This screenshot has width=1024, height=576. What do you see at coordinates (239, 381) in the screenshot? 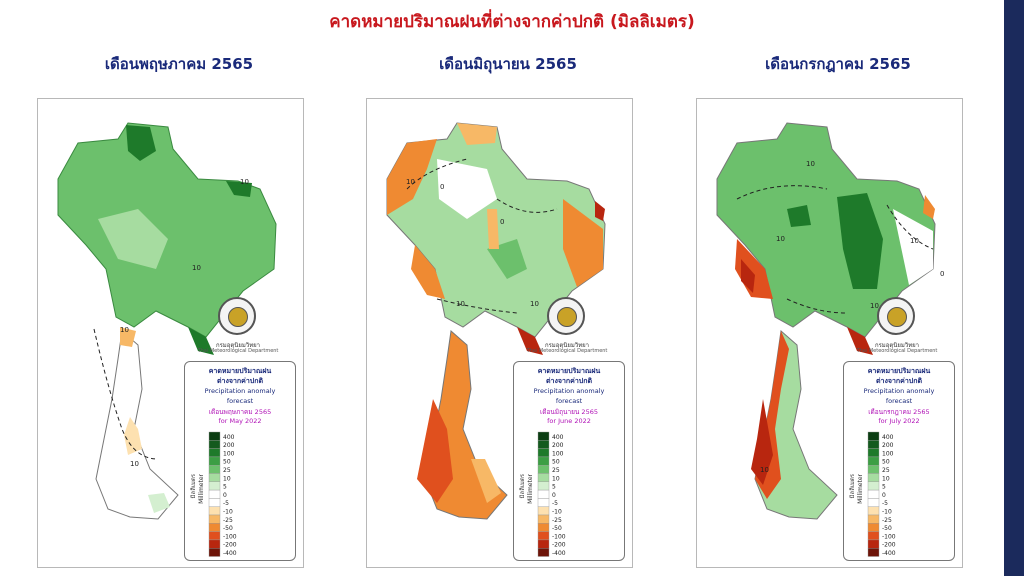
I see `legend-title-th-2: ต่างจากค่าปกติ` at bounding box center [239, 381].